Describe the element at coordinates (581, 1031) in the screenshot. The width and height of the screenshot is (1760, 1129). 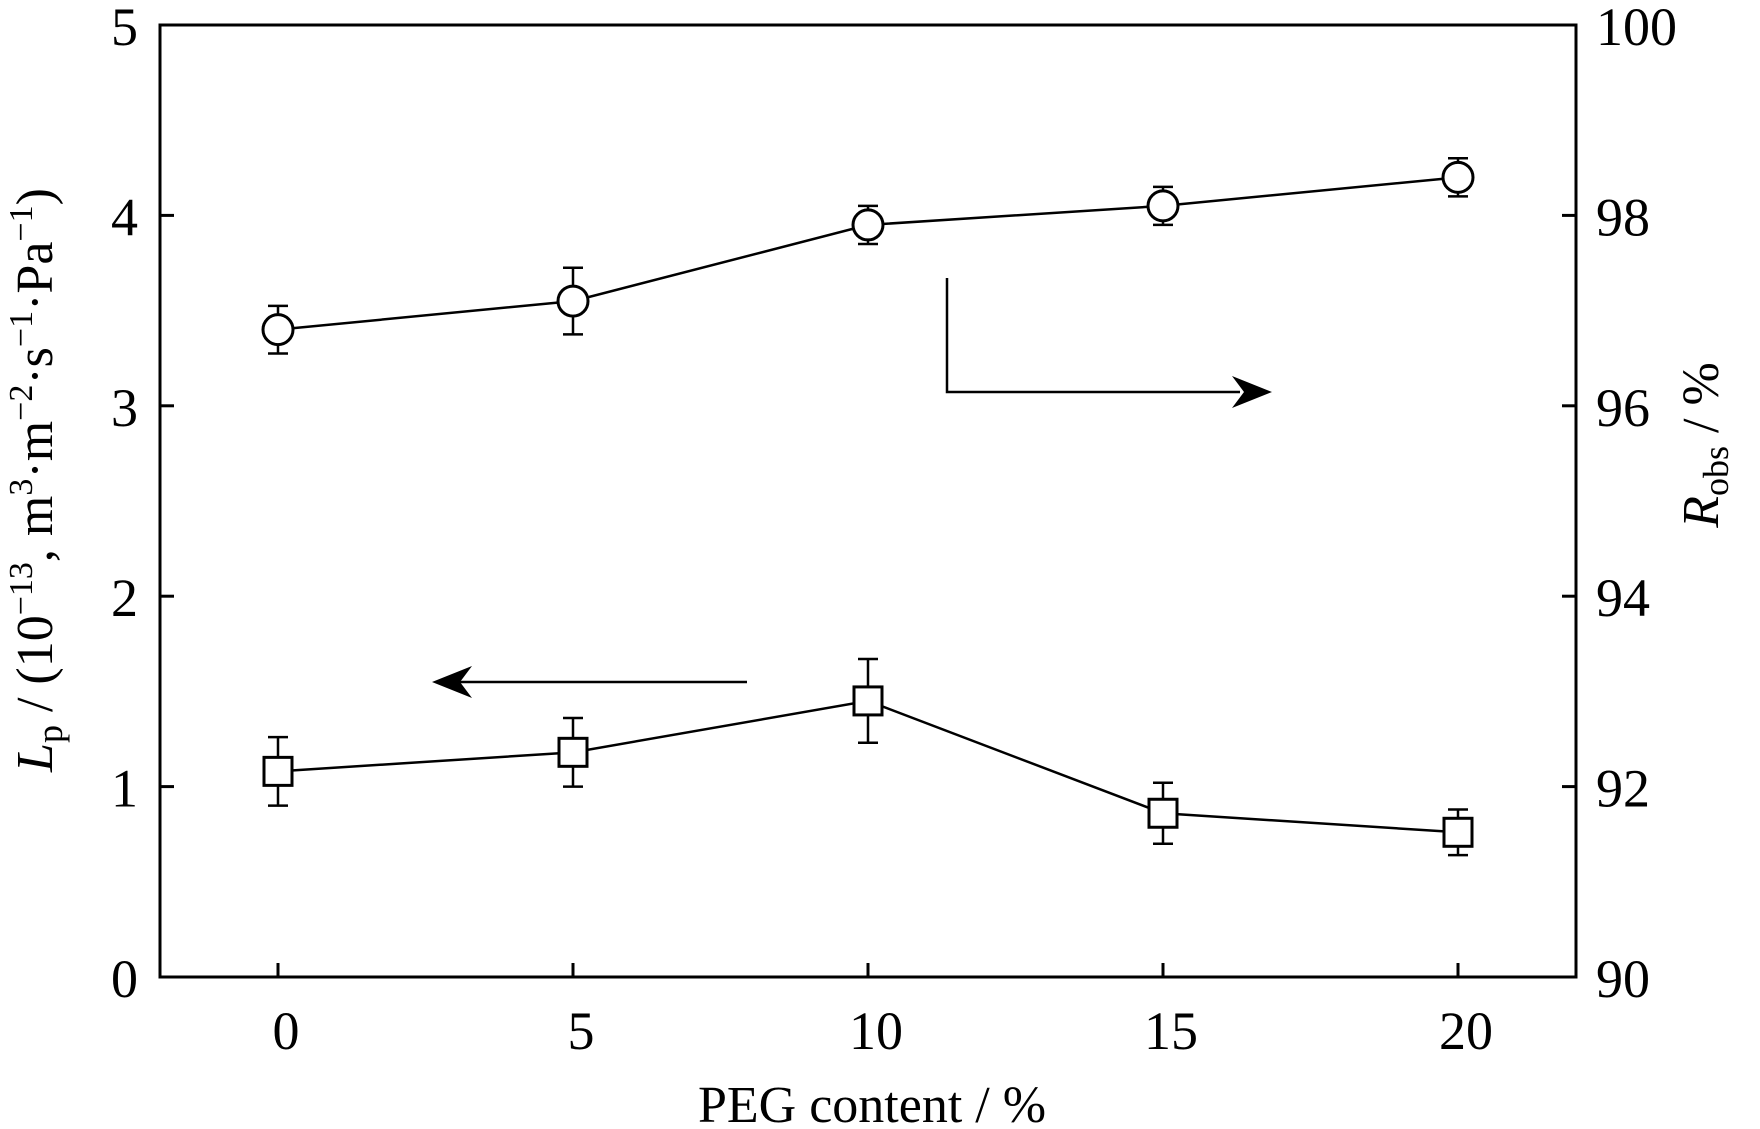
I see `x-tick-label-5: 5` at that location.